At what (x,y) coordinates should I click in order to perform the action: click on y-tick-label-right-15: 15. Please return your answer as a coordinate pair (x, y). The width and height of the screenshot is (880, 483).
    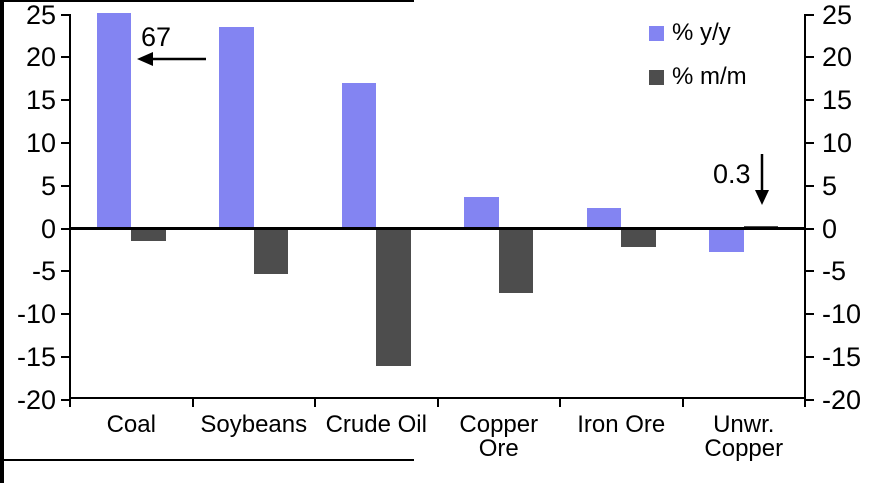
    Looking at the image, I should click on (837, 100).